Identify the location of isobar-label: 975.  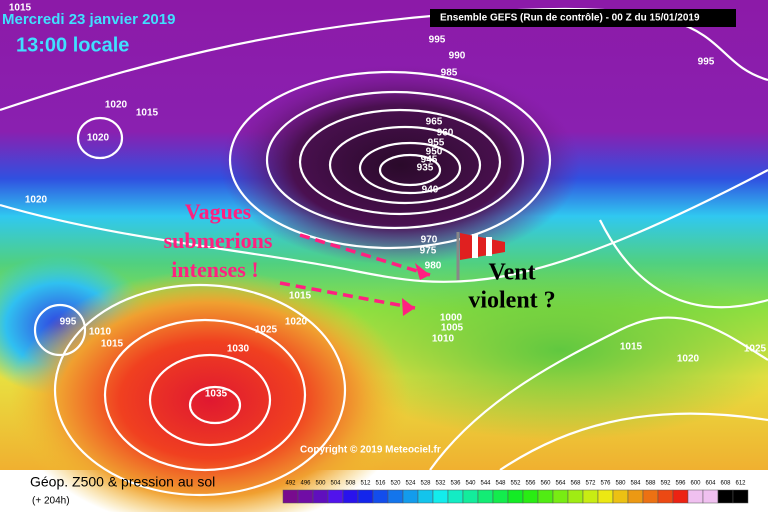
(428, 251).